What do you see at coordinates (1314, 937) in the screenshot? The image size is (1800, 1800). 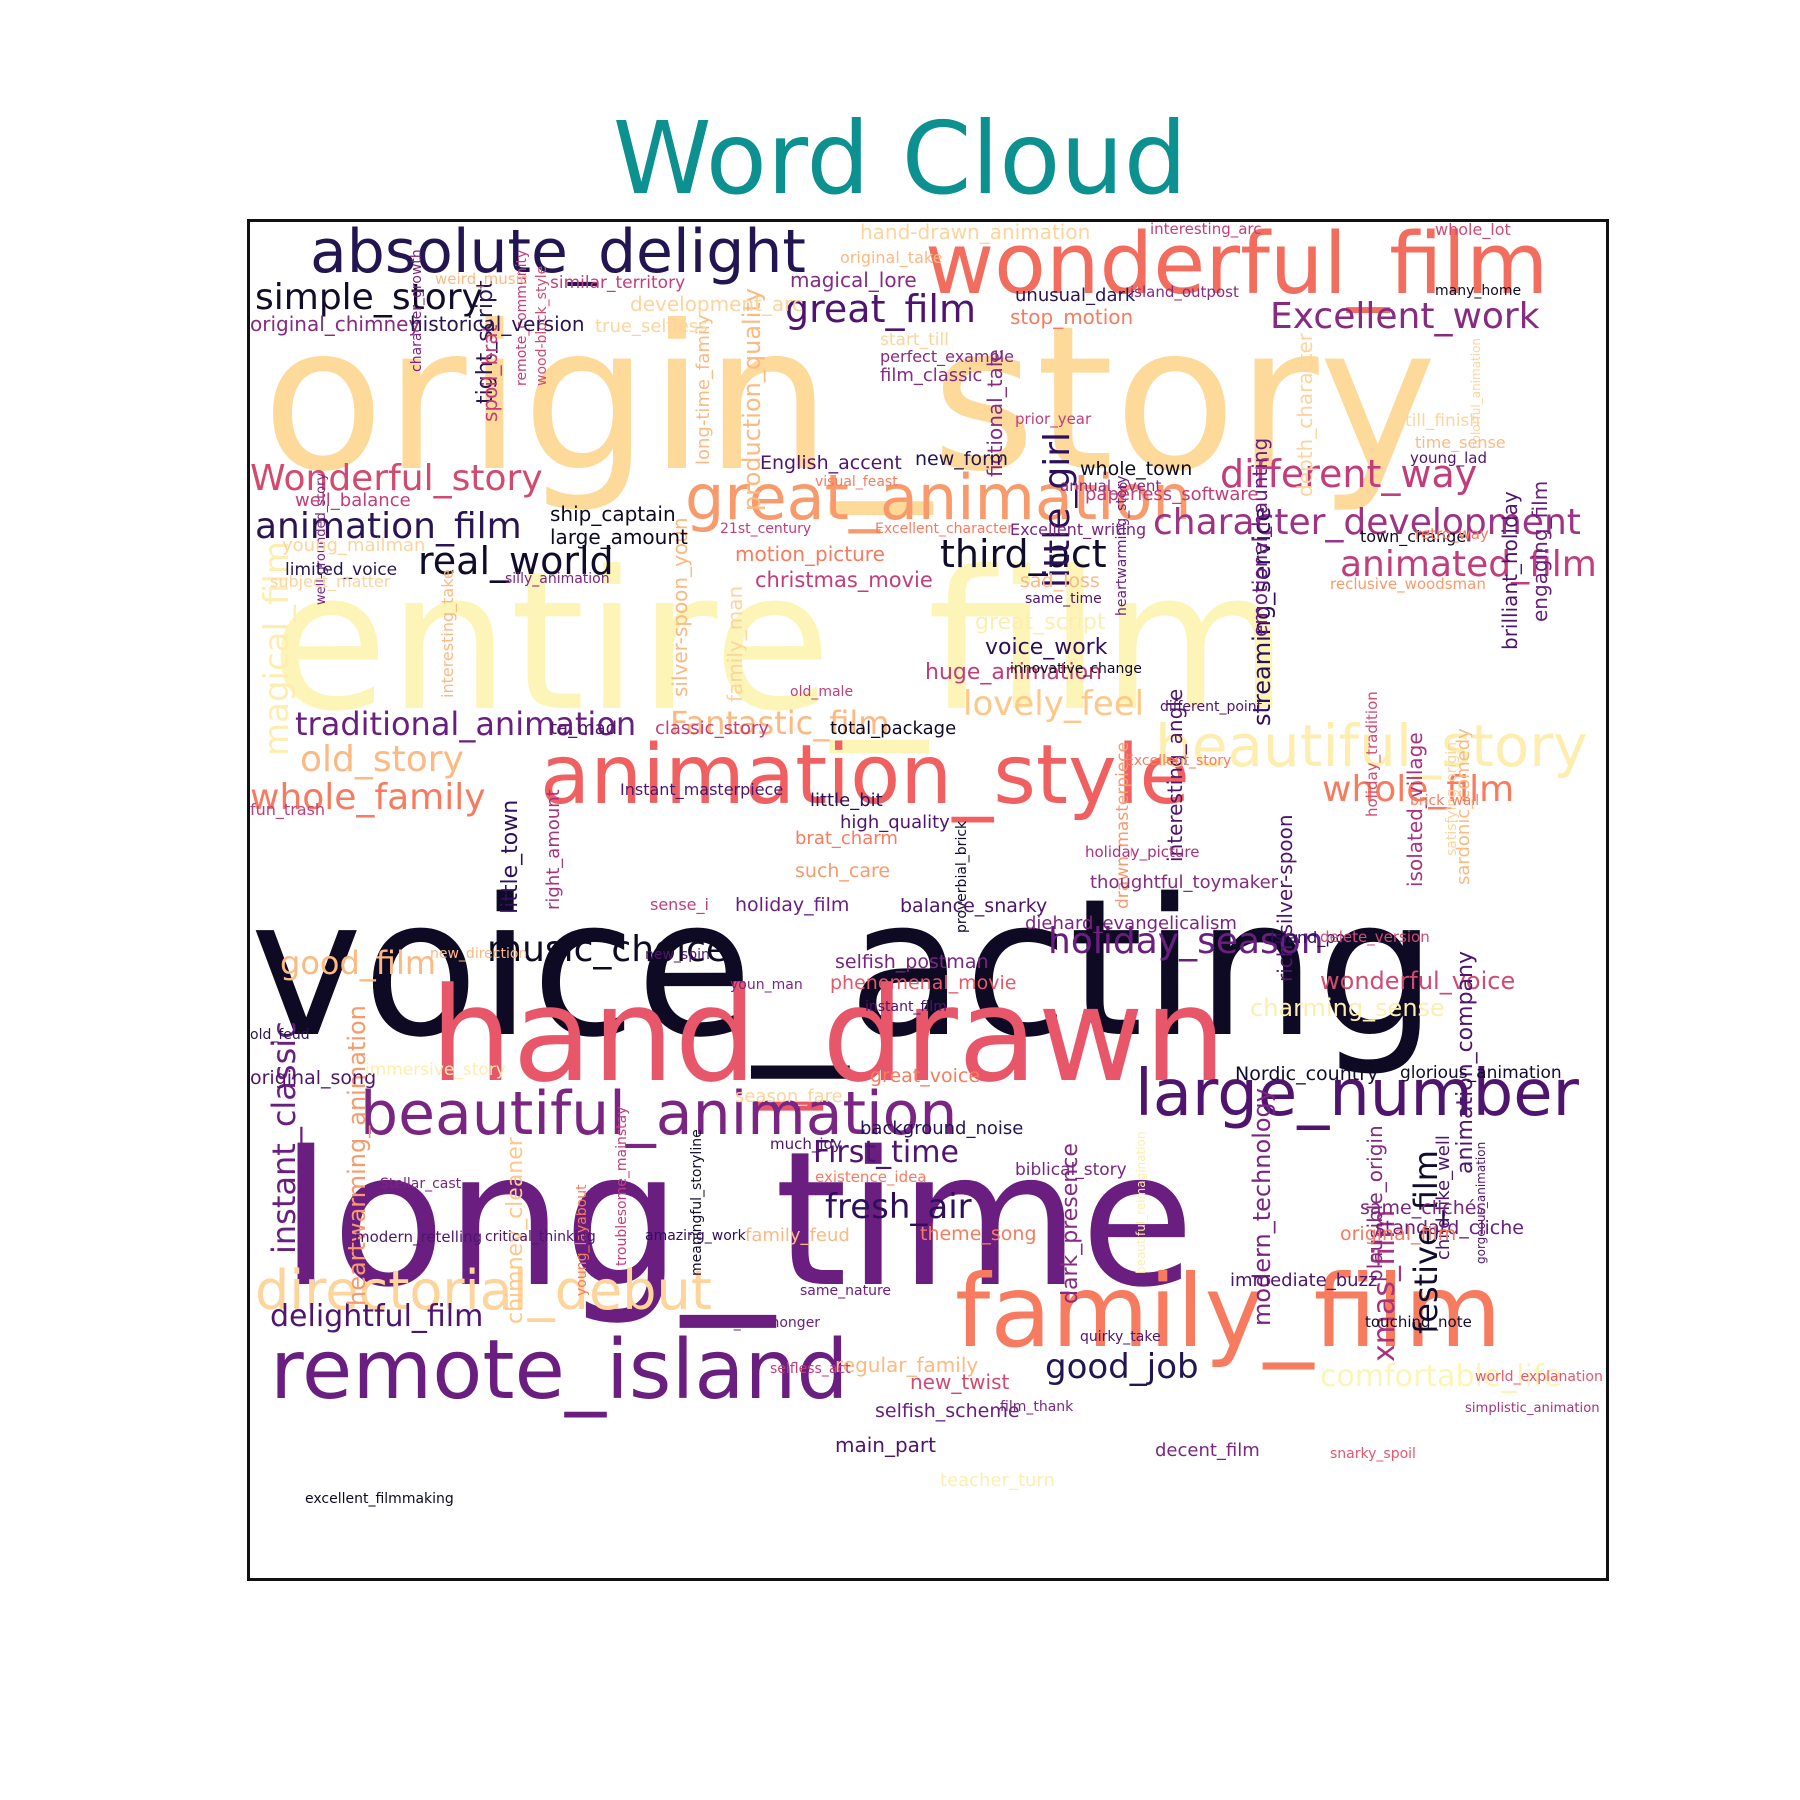 I see `word-155: island_port` at bounding box center [1314, 937].